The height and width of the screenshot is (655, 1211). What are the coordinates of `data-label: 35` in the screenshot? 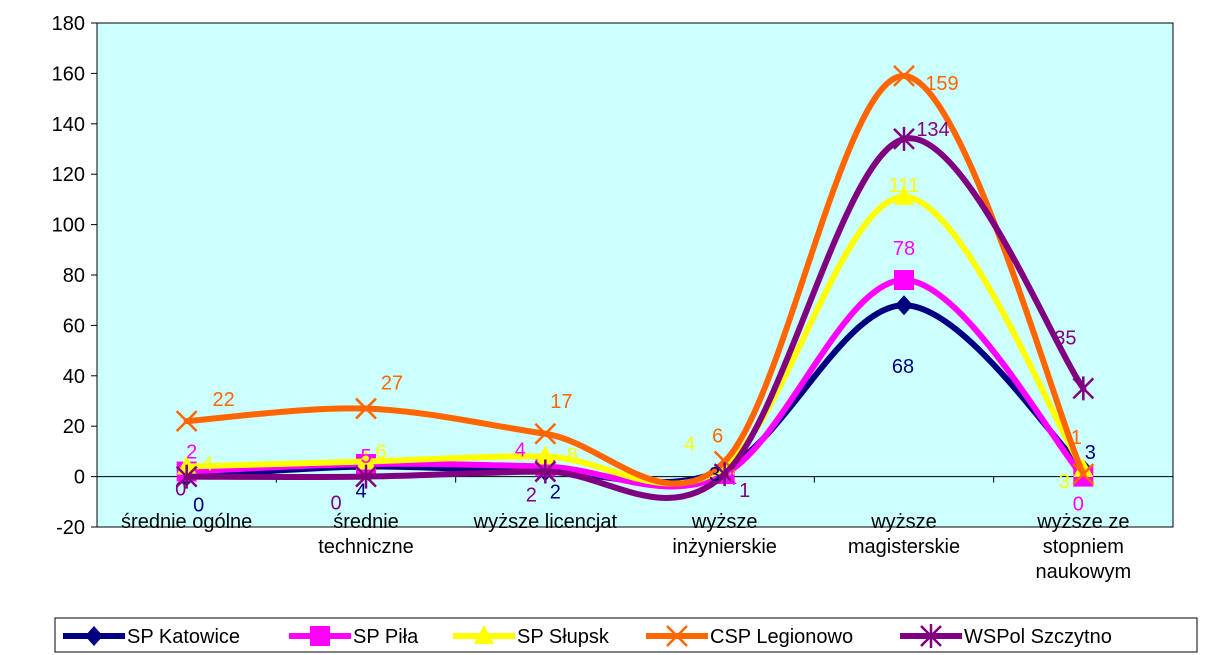 It's located at (1065, 338).